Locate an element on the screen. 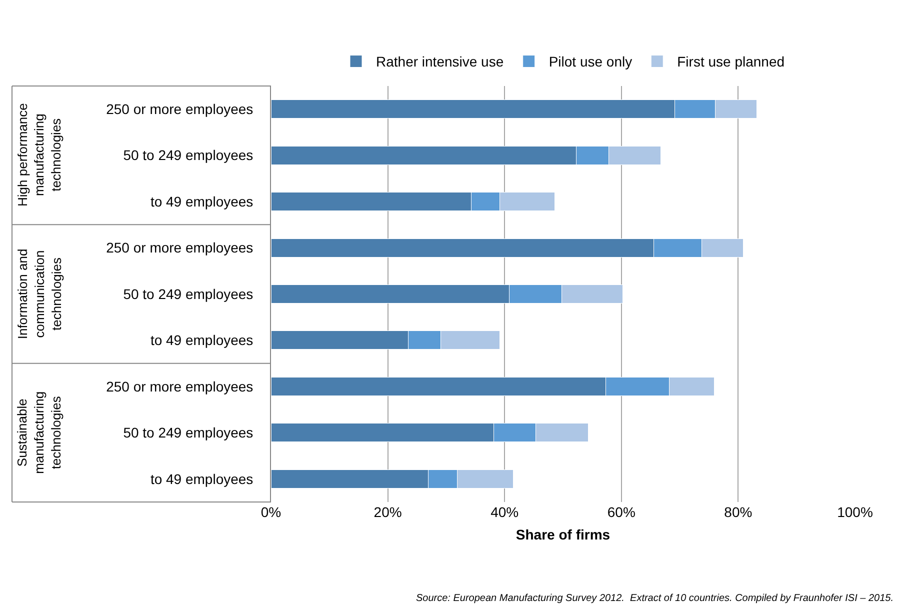 The width and height of the screenshot is (906, 613). text: Information and communication technologies is located at coordinates (39, 294).